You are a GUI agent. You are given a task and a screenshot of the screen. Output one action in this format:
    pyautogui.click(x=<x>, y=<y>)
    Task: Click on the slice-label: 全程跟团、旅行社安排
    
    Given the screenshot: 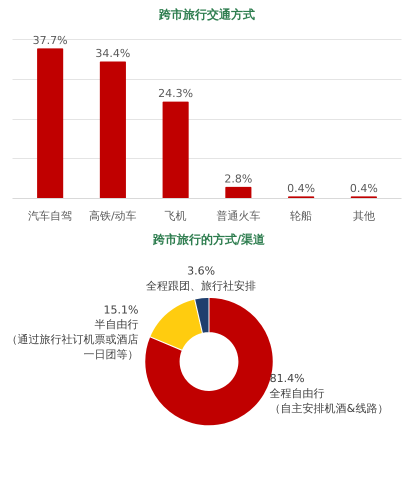 What is the action you would take?
    pyautogui.click(x=201, y=285)
    